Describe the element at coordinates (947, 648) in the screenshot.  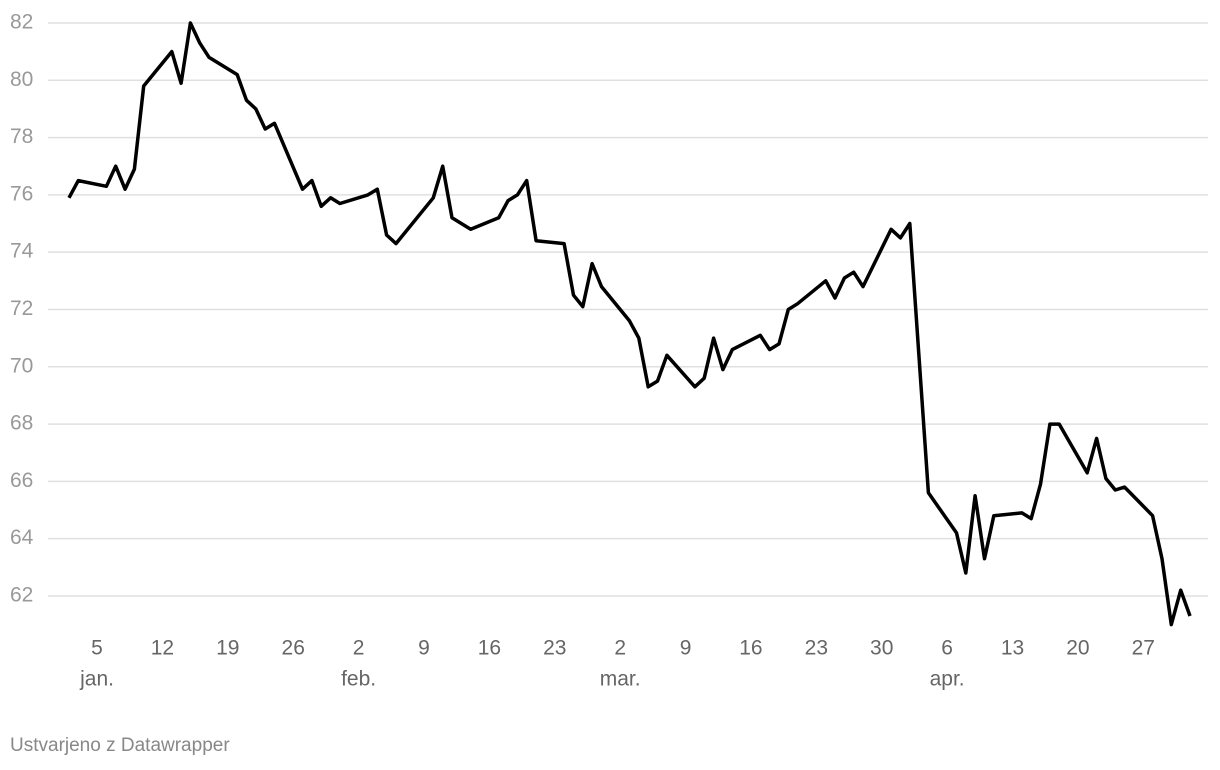
I see `x-tick-label: 6` at that location.